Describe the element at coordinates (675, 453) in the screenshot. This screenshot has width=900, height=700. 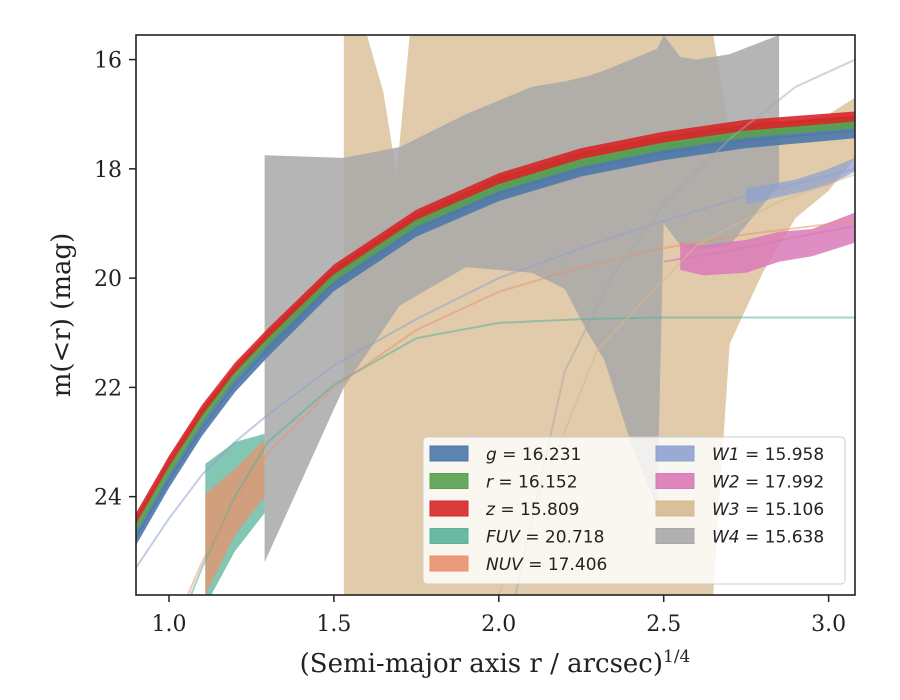
I see `legend-swatch-w1` at that location.